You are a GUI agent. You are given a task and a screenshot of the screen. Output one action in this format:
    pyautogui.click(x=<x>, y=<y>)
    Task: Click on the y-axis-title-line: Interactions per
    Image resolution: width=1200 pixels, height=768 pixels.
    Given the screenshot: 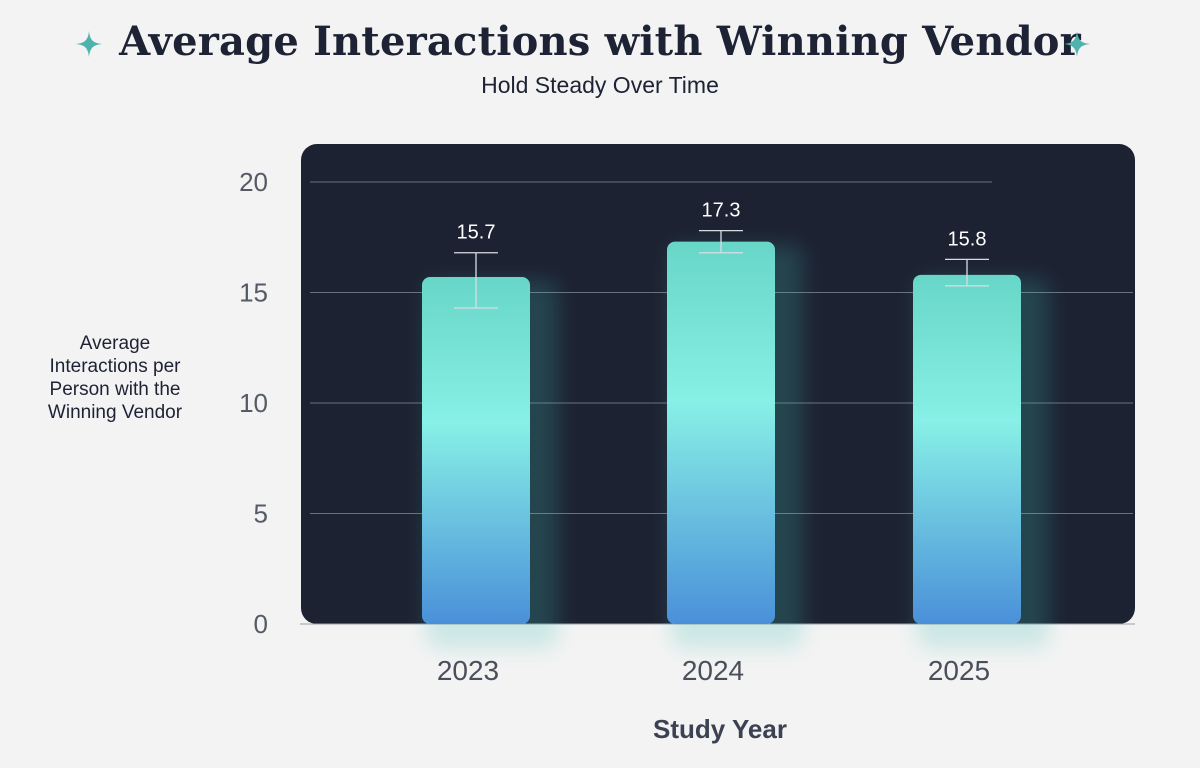 What is the action you would take?
    pyautogui.click(x=115, y=366)
    